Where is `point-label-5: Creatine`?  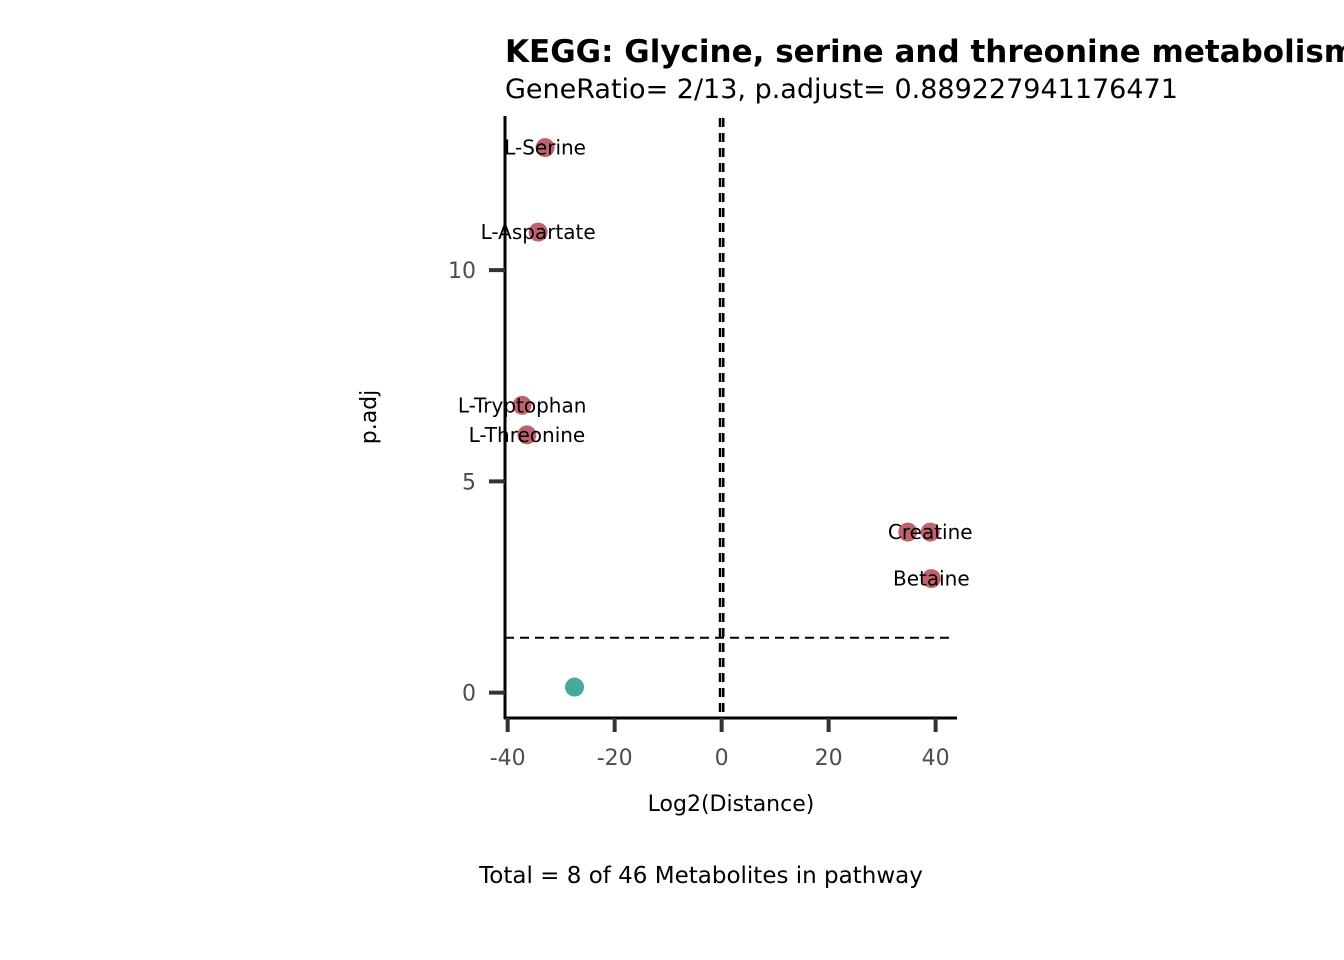 point-label-5: Creatine is located at coordinates (930, 532).